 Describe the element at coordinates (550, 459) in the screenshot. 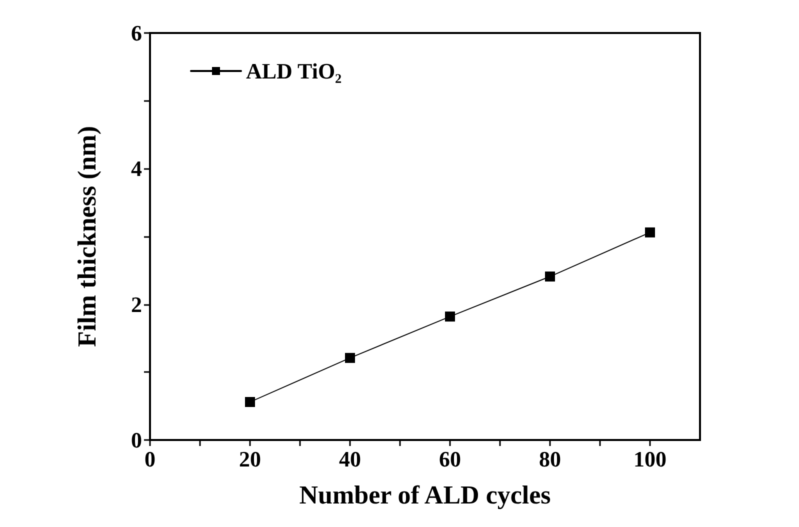

I see `x-tick-label: 80` at that location.